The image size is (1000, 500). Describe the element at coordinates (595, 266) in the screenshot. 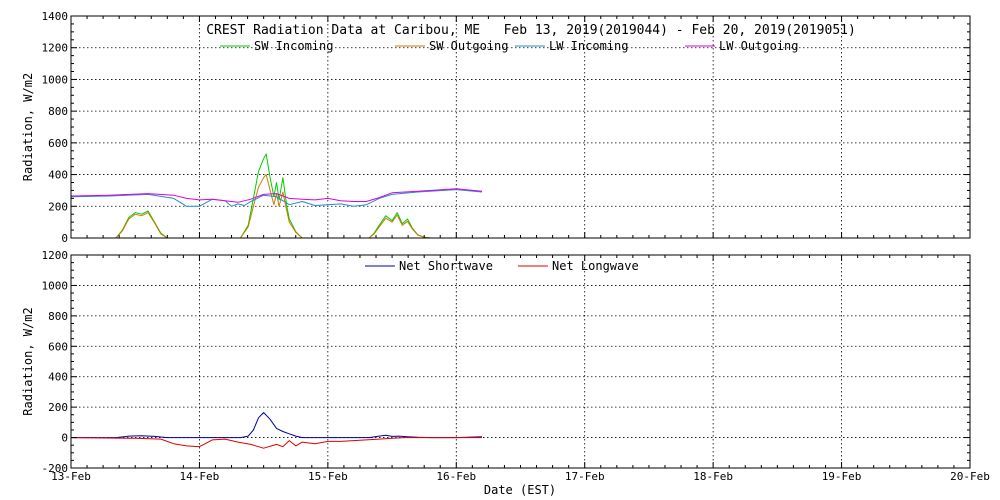

I see `legend-label-net-longwave: Net Longwave` at that location.